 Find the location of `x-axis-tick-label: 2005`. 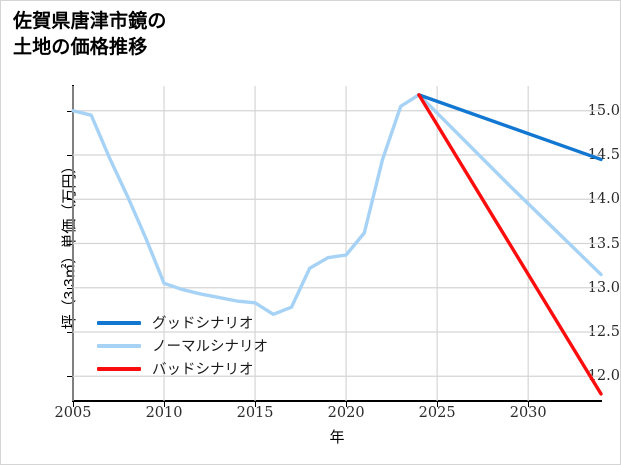

x-axis-tick-label: 2005 is located at coordinates (73, 413).